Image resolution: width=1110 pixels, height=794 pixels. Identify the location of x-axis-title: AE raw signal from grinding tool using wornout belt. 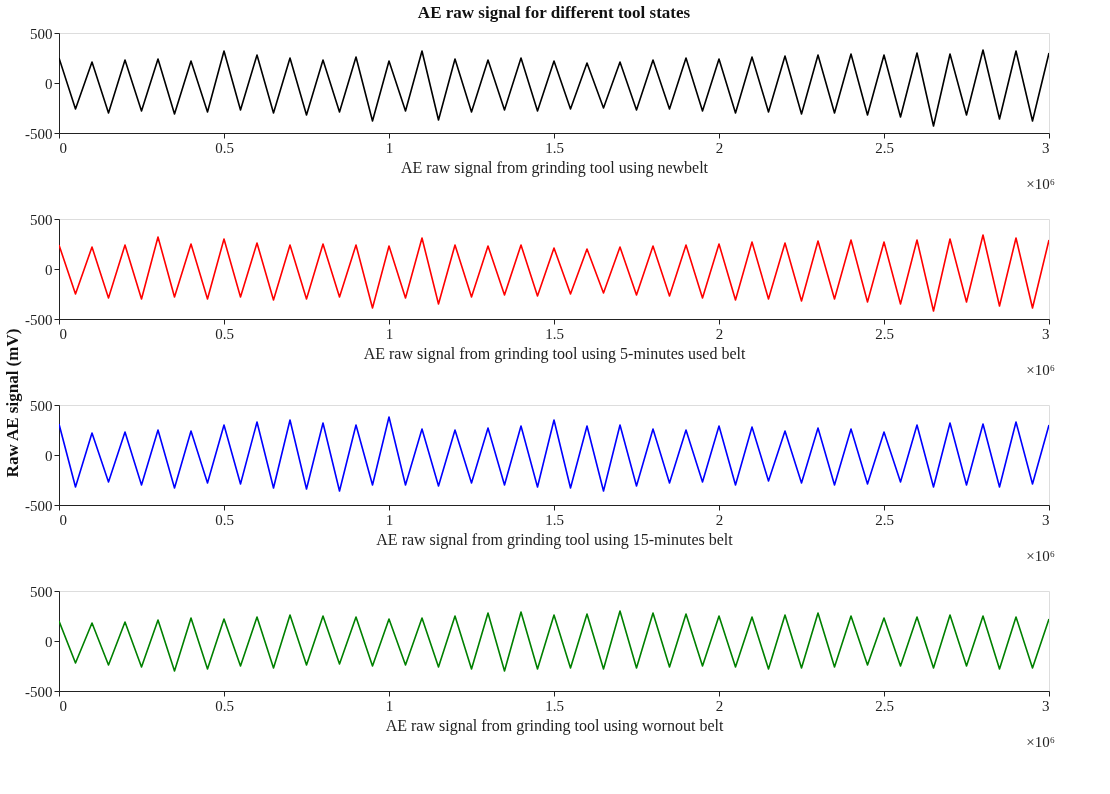
(554, 725).